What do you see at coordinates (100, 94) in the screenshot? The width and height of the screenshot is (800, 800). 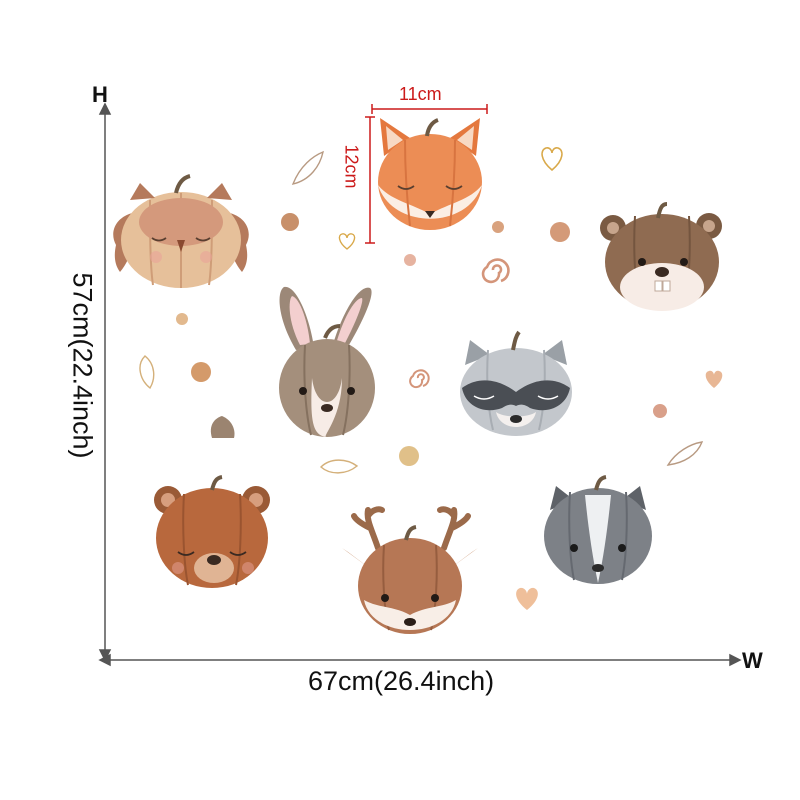 I see `height-marker: H` at bounding box center [100, 94].